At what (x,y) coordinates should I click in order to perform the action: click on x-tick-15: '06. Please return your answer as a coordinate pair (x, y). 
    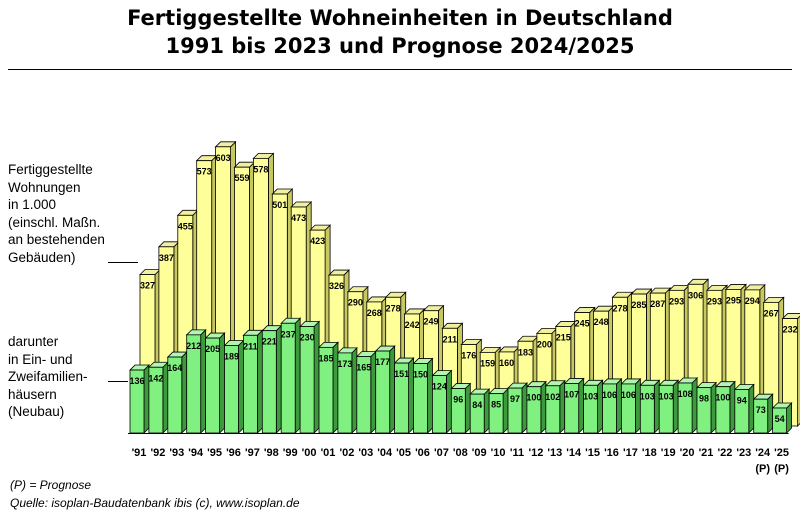
    Looking at the image, I should click on (422, 453).